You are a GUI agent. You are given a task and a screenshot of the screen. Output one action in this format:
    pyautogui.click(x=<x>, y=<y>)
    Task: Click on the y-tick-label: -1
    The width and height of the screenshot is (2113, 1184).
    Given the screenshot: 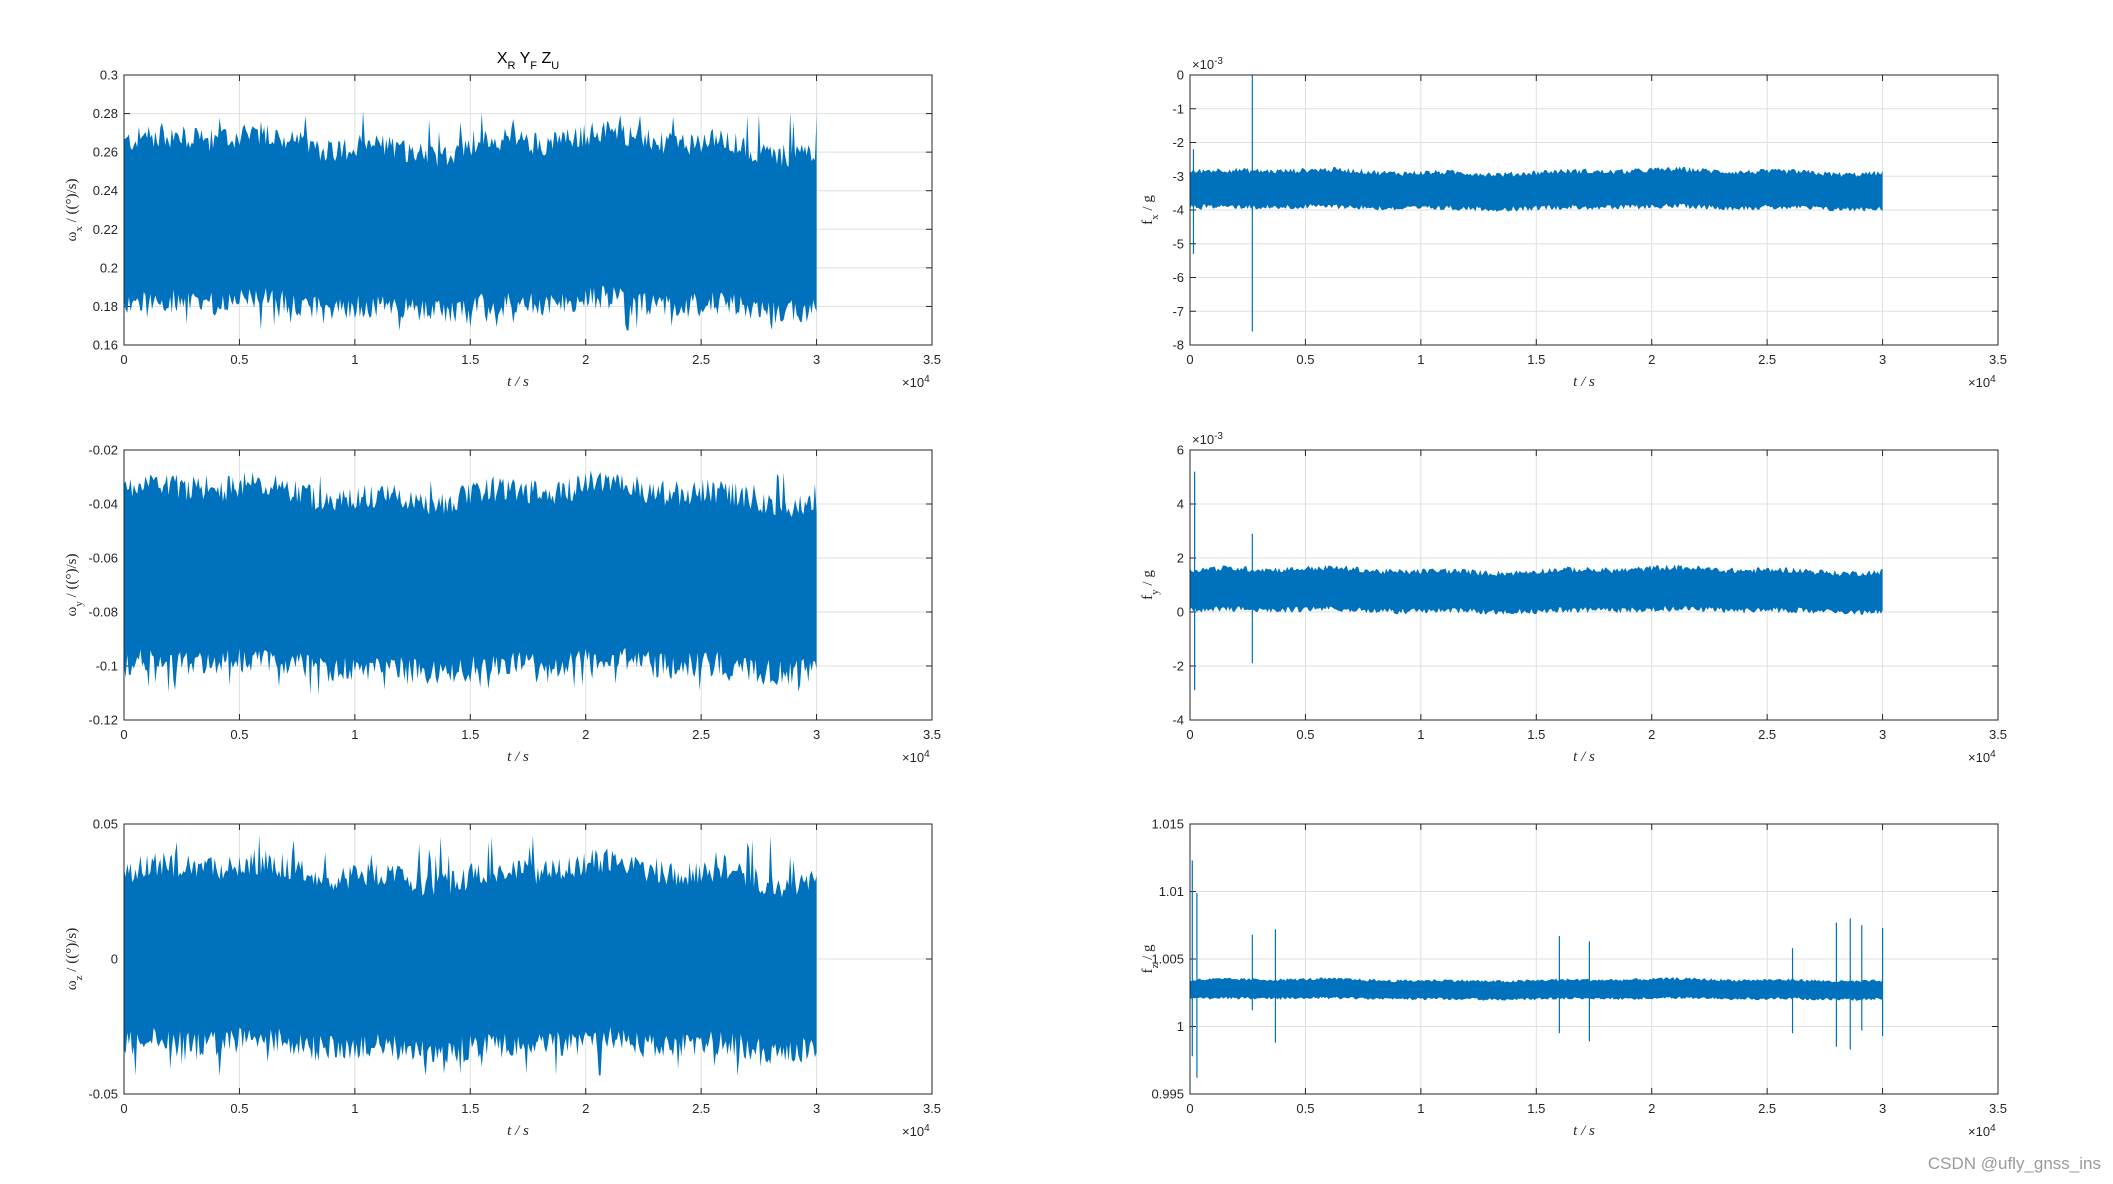 What is the action you would take?
    pyautogui.click(x=1178, y=108)
    